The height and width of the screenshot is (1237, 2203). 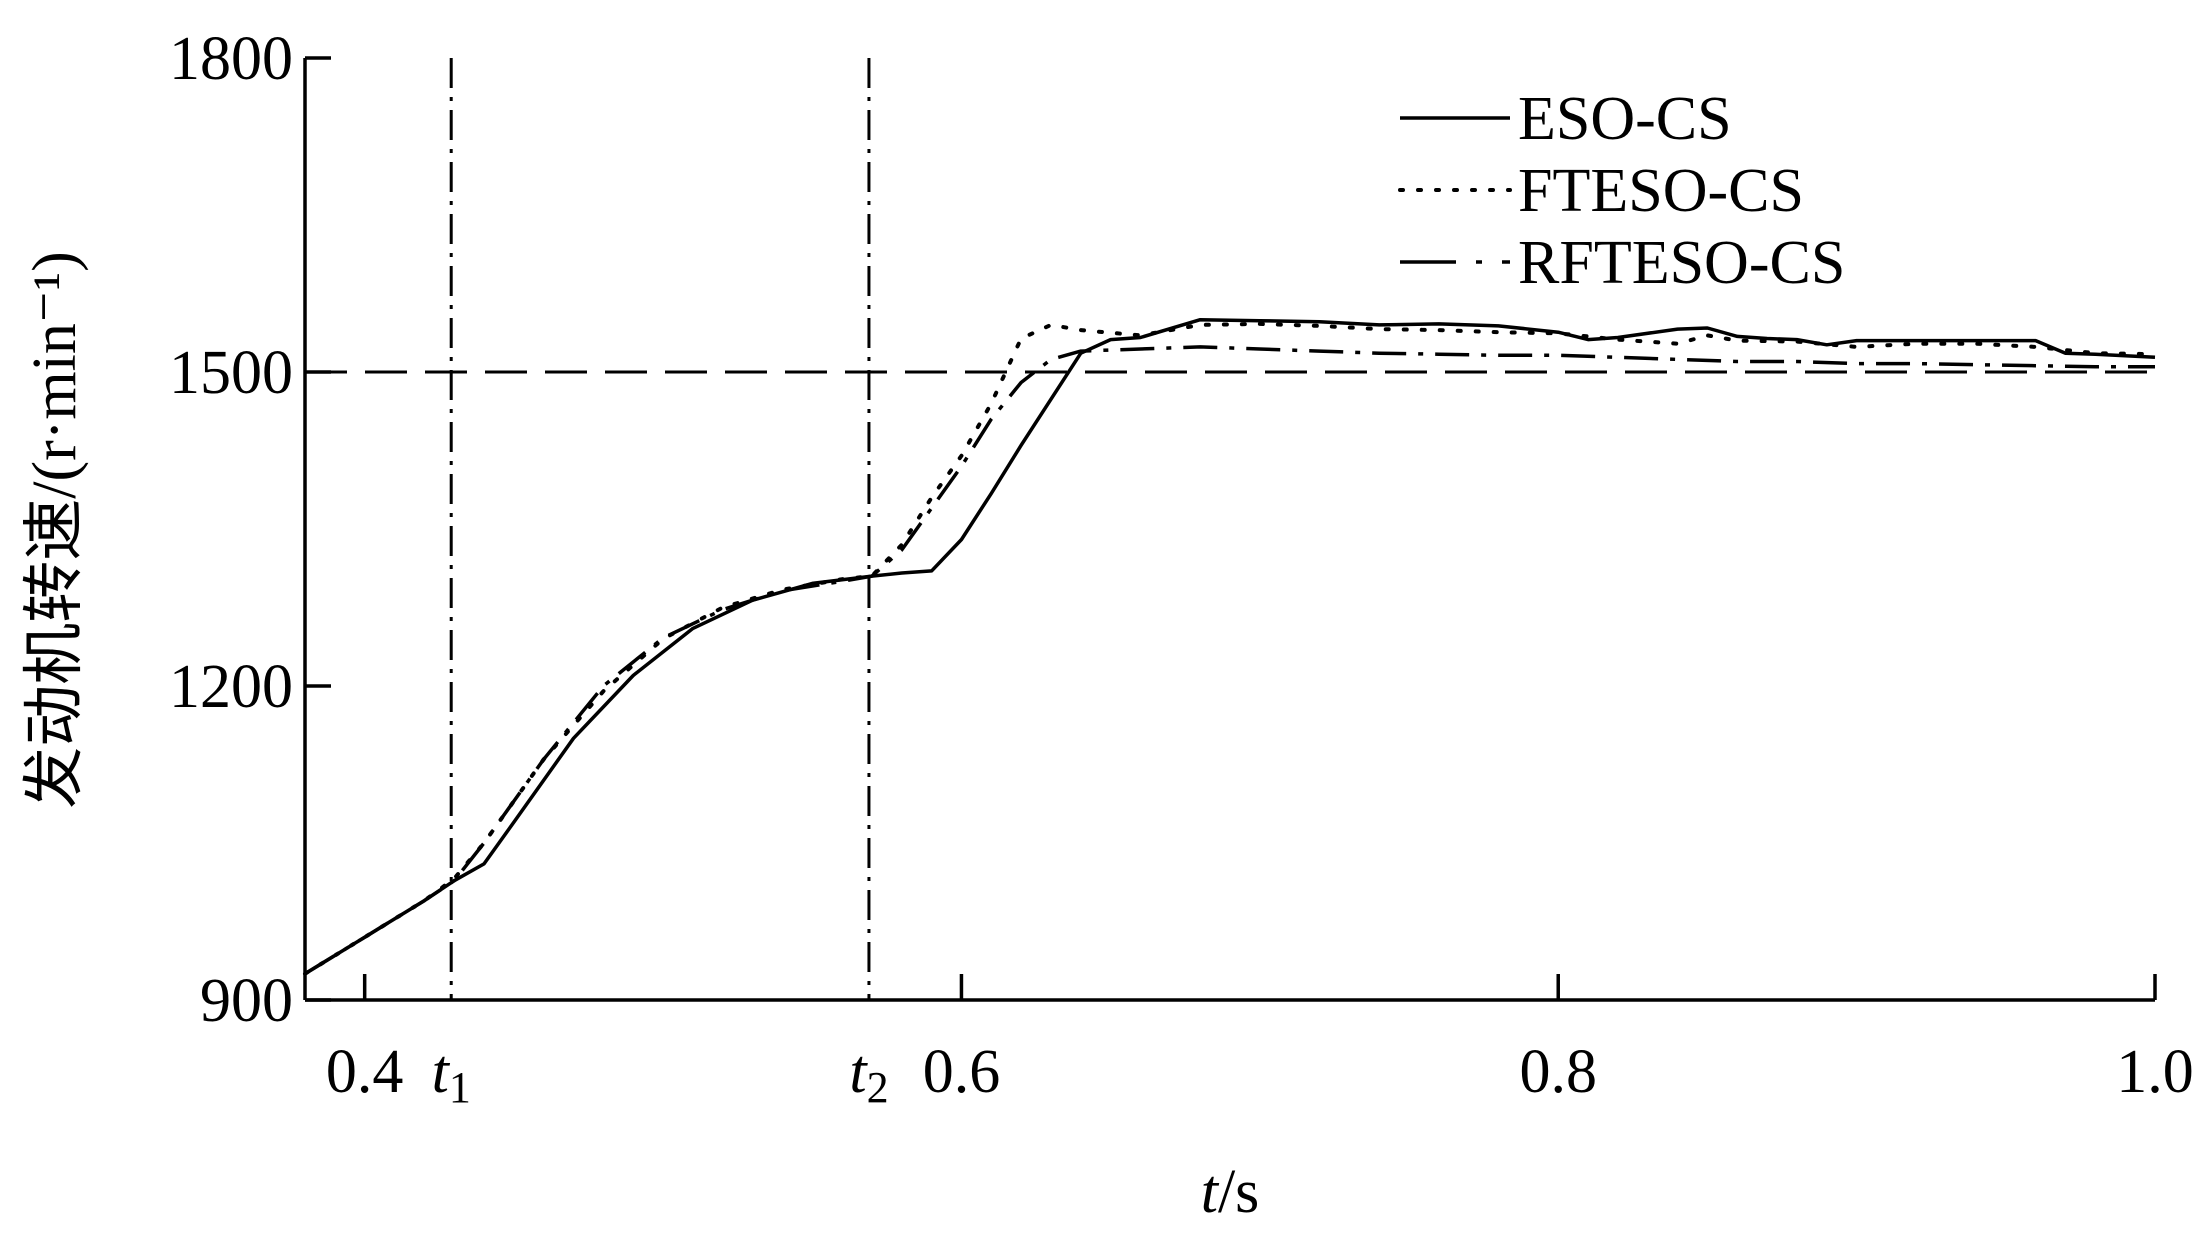 What do you see at coordinates (1210, 1192) in the screenshot?
I see `x-axis-label-symbol: t` at bounding box center [1210, 1192].